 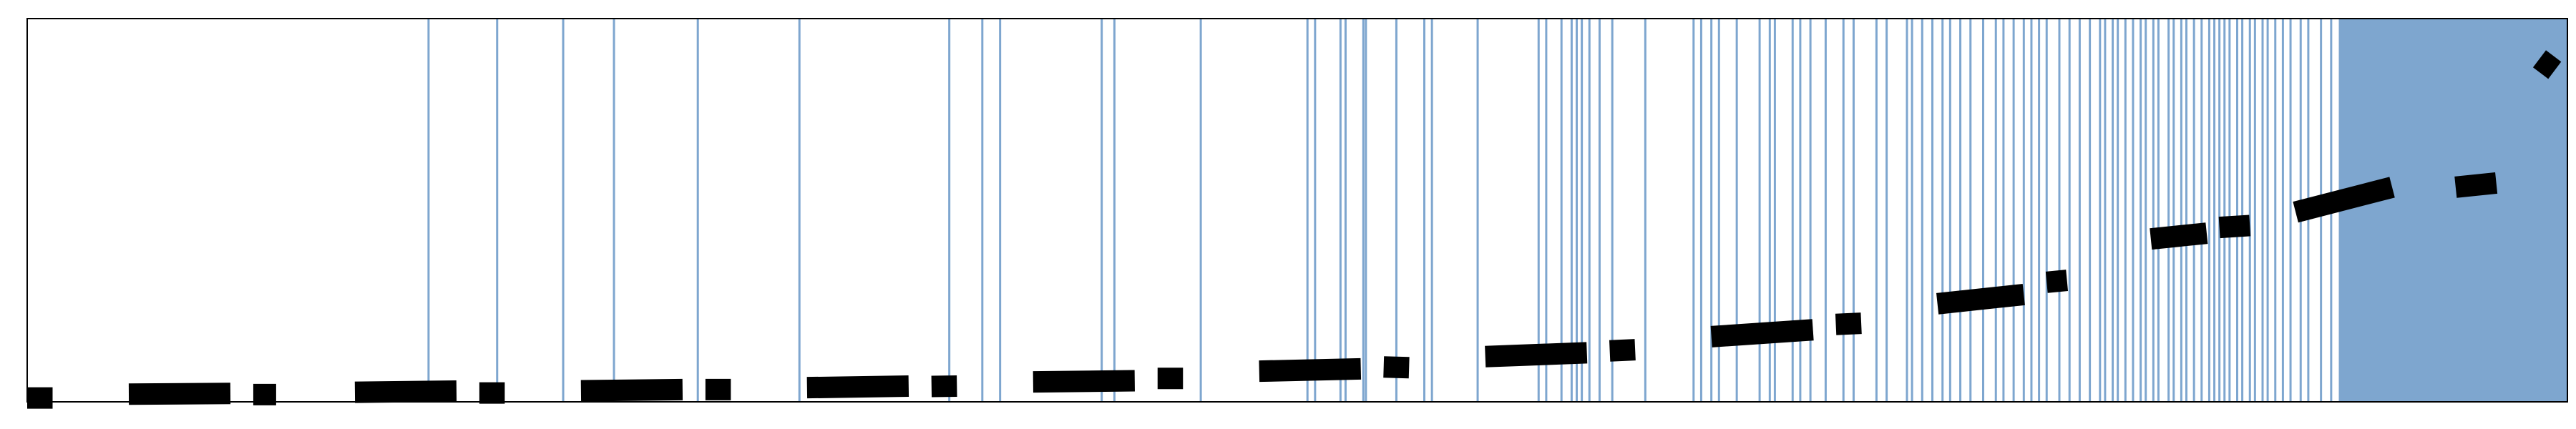 I want to click on dense-band-group, so click(x=2452, y=210).